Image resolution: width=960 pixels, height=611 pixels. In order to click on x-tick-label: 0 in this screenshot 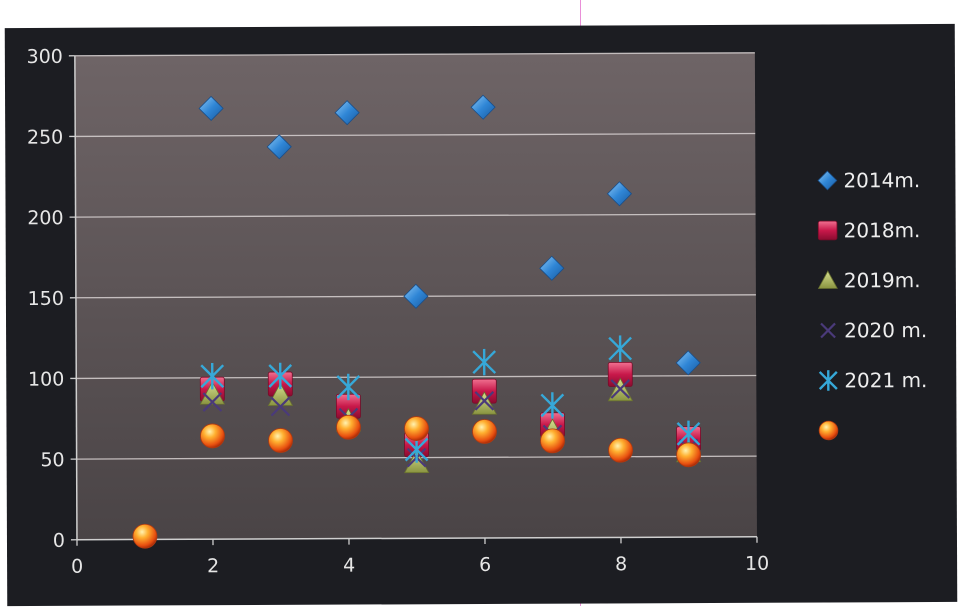, I will do `click(77, 567)`.